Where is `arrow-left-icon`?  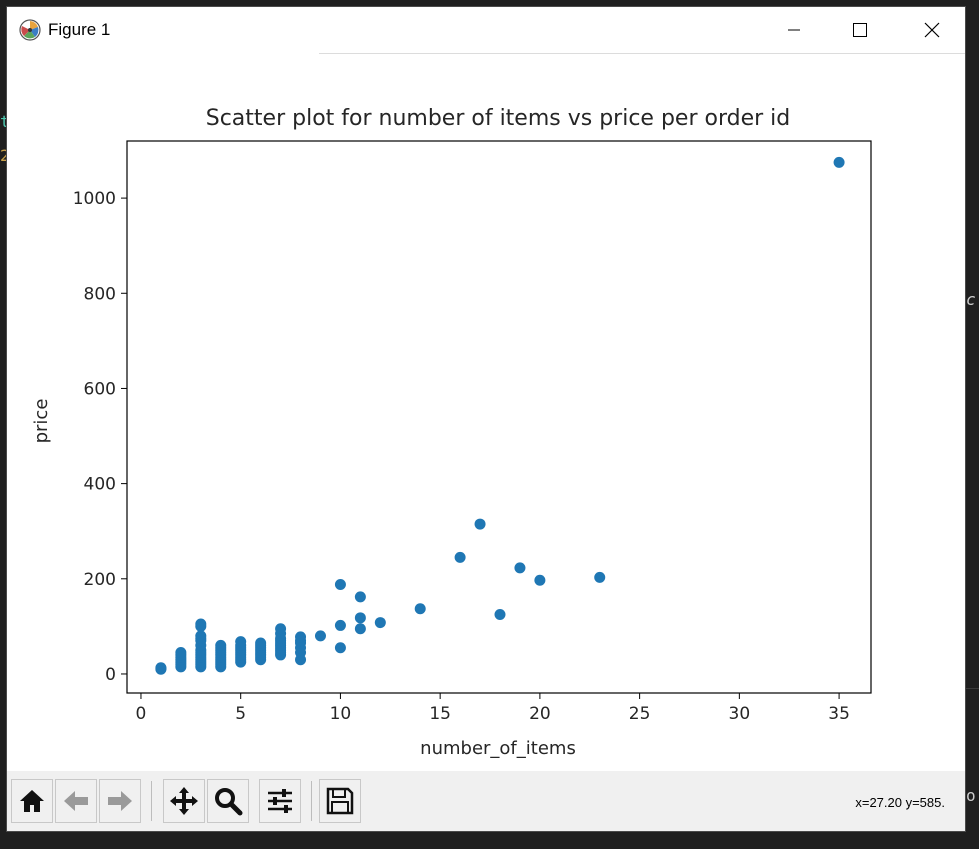 arrow-left-icon is located at coordinates (76, 801).